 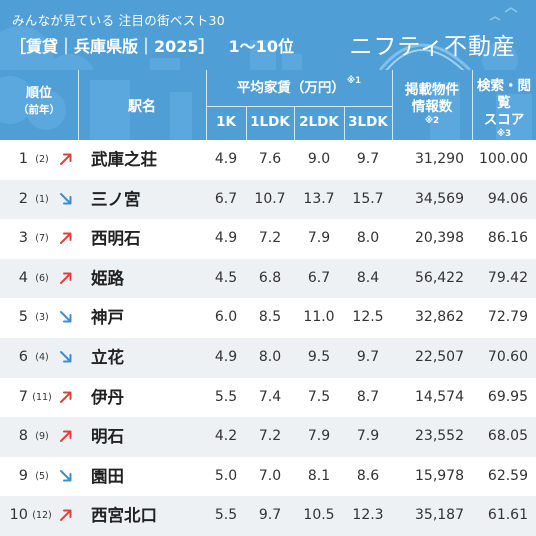 I want to click on table-row: 3 (7) 西明石 4.9 7.2 7.9 8.0 20,398 86.16, so click(x=268, y=239).